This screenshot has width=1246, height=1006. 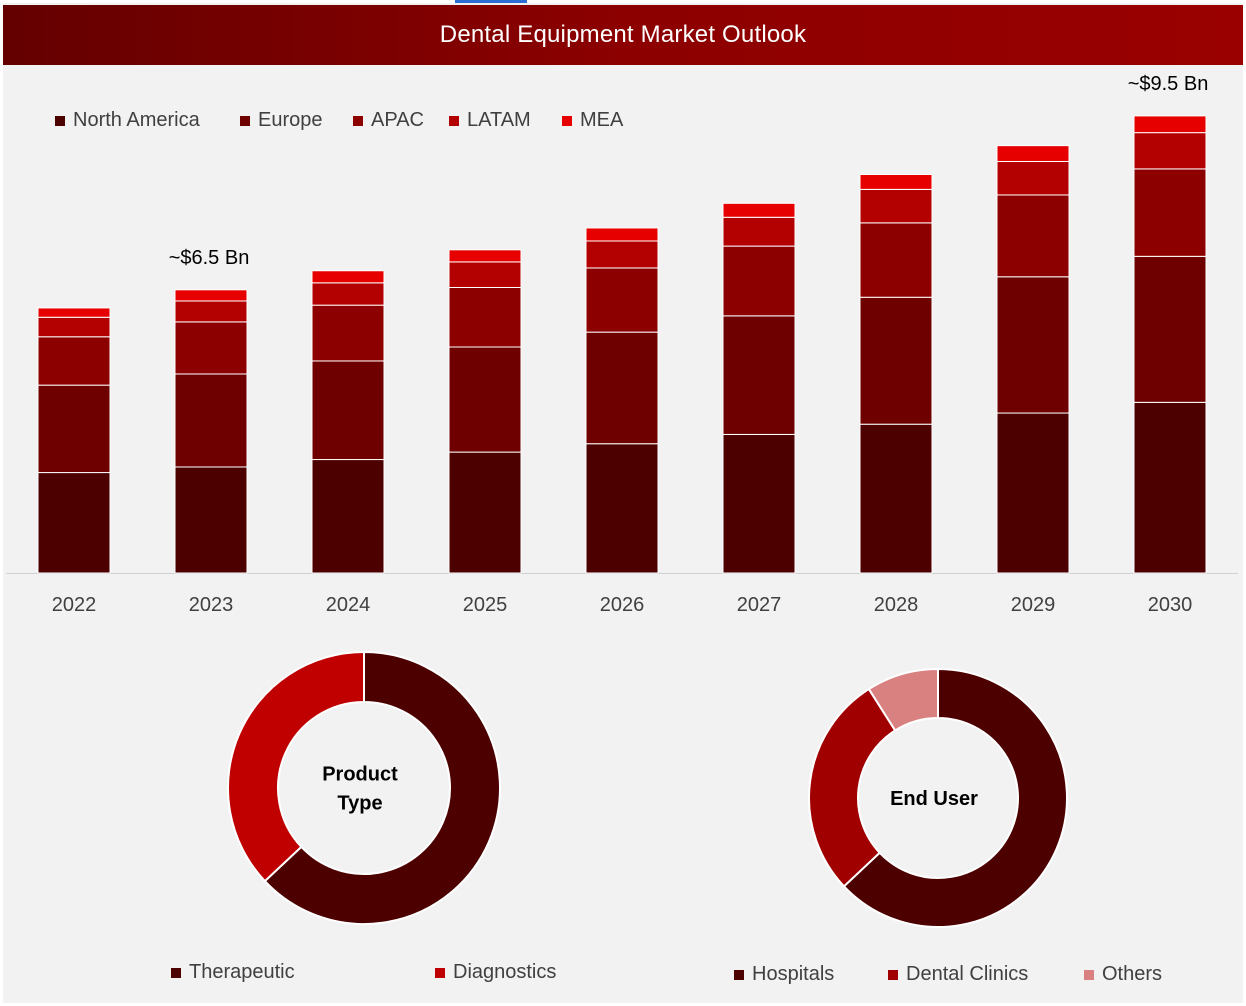 I want to click on bar-mea-2030, so click(x=1170, y=124).